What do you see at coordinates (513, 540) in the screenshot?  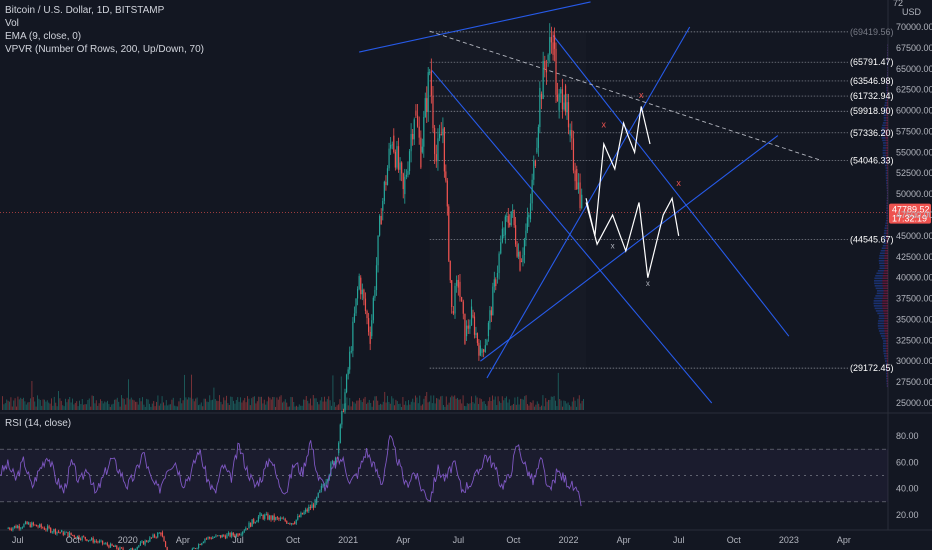 I see `time-tick-label: Oct` at bounding box center [513, 540].